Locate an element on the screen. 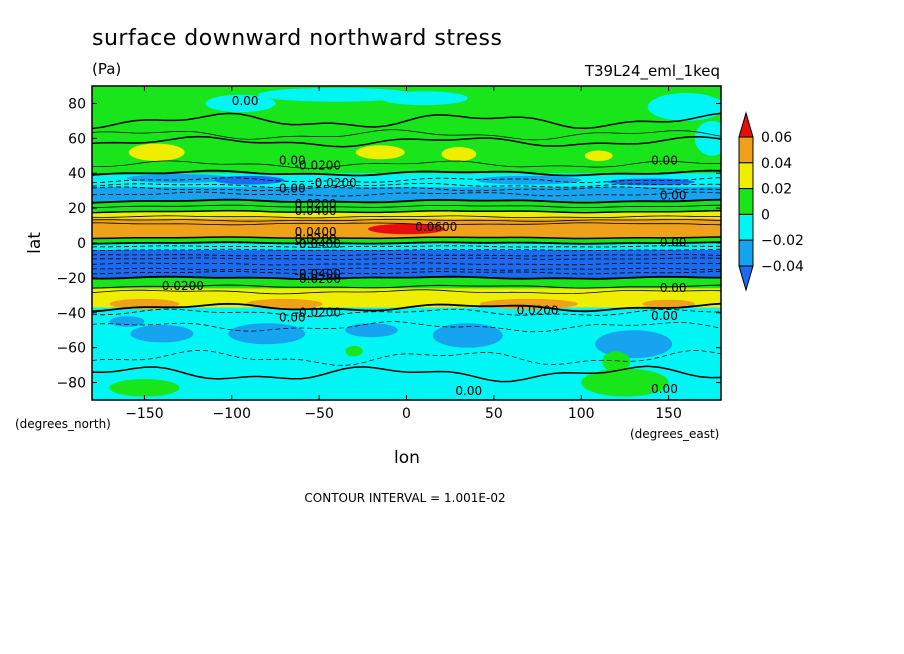 This screenshot has height=654, width=904. y-units-label: (degrees_north) is located at coordinates (63, 424).